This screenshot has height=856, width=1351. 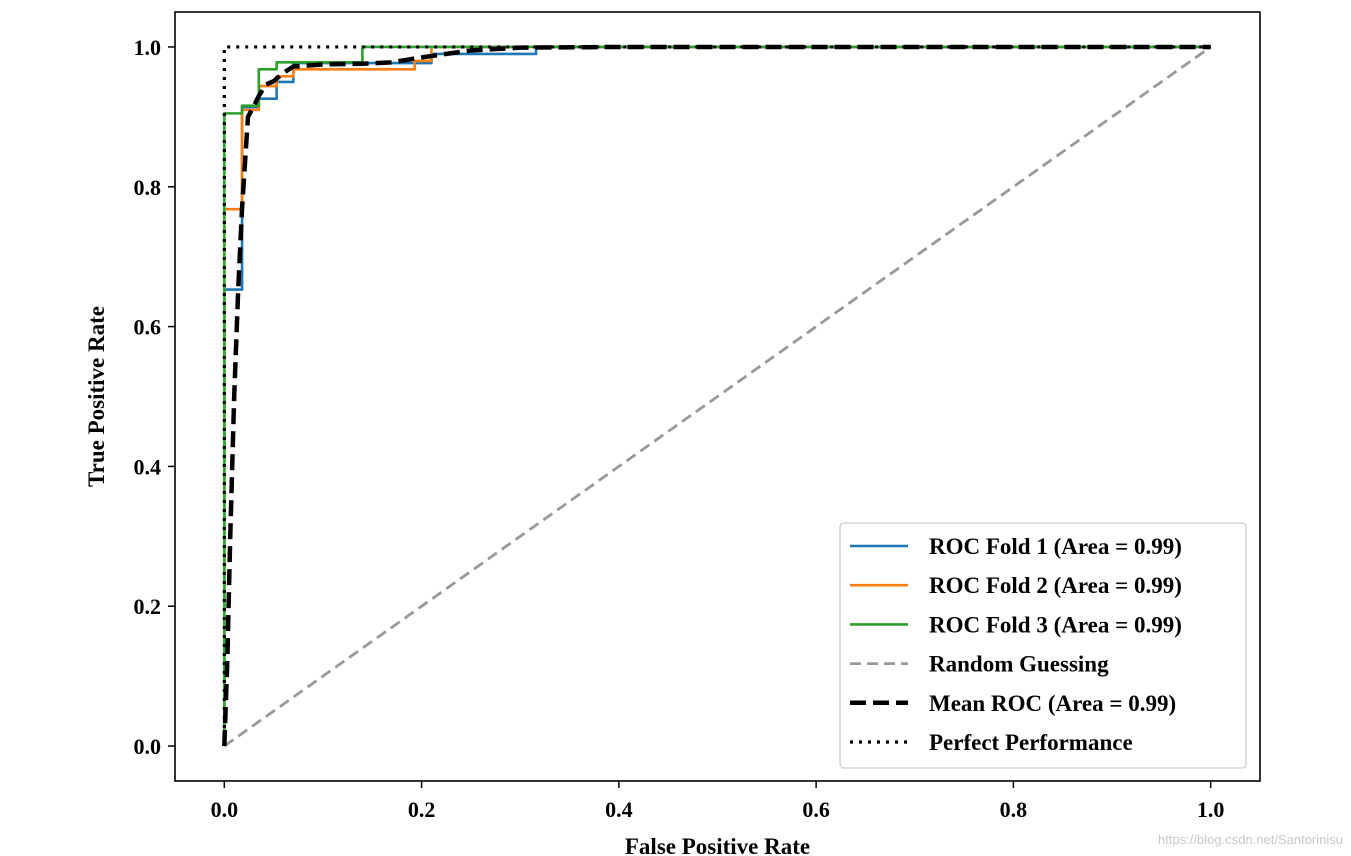 What do you see at coordinates (148, 606) in the screenshot?
I see `y-tick-label: 0.2` at bounding box center [148, 606].